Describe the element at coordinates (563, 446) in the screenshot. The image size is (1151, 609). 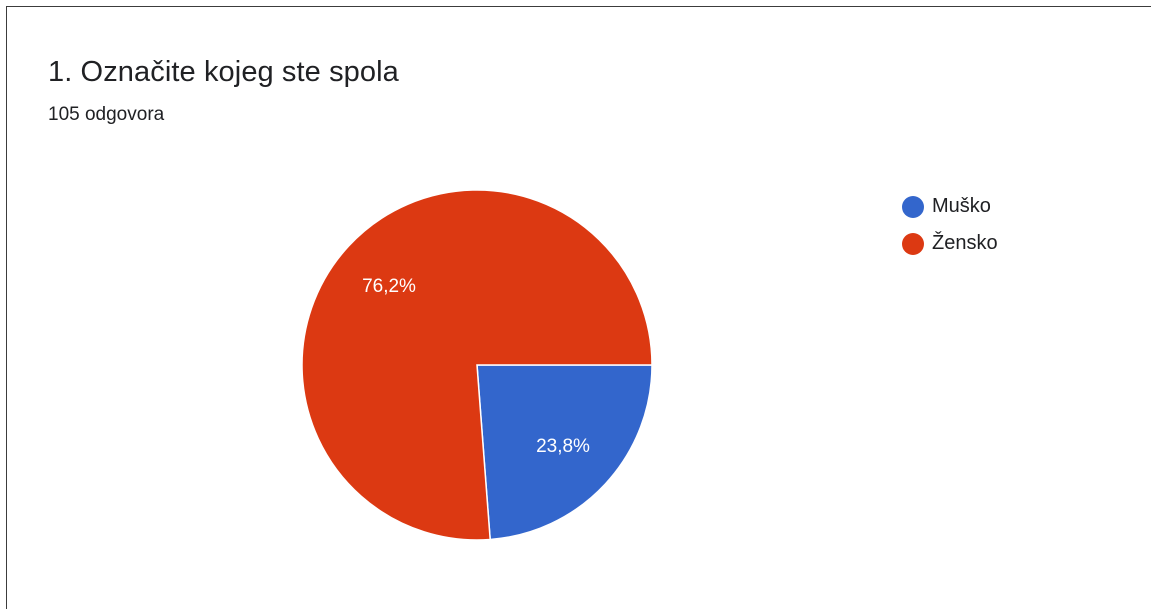
I see `pie-label-musko: 23,8%` at that location.